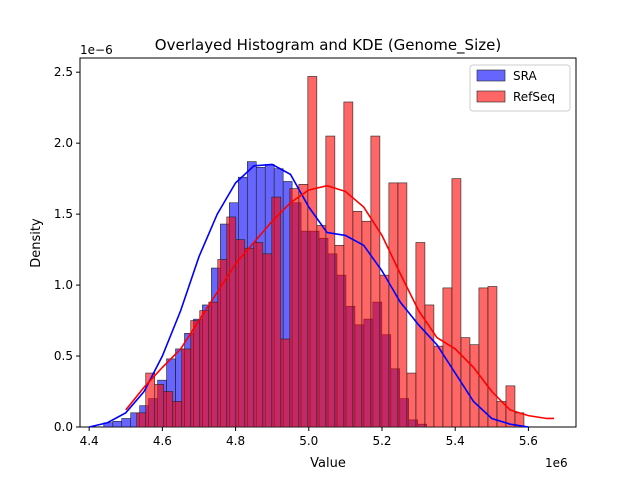 This screenshot has width=640, height=480. Describe the element at coordinates (528, 441) in the screenshot. I see `x-tick-label: 5.6` at that location.